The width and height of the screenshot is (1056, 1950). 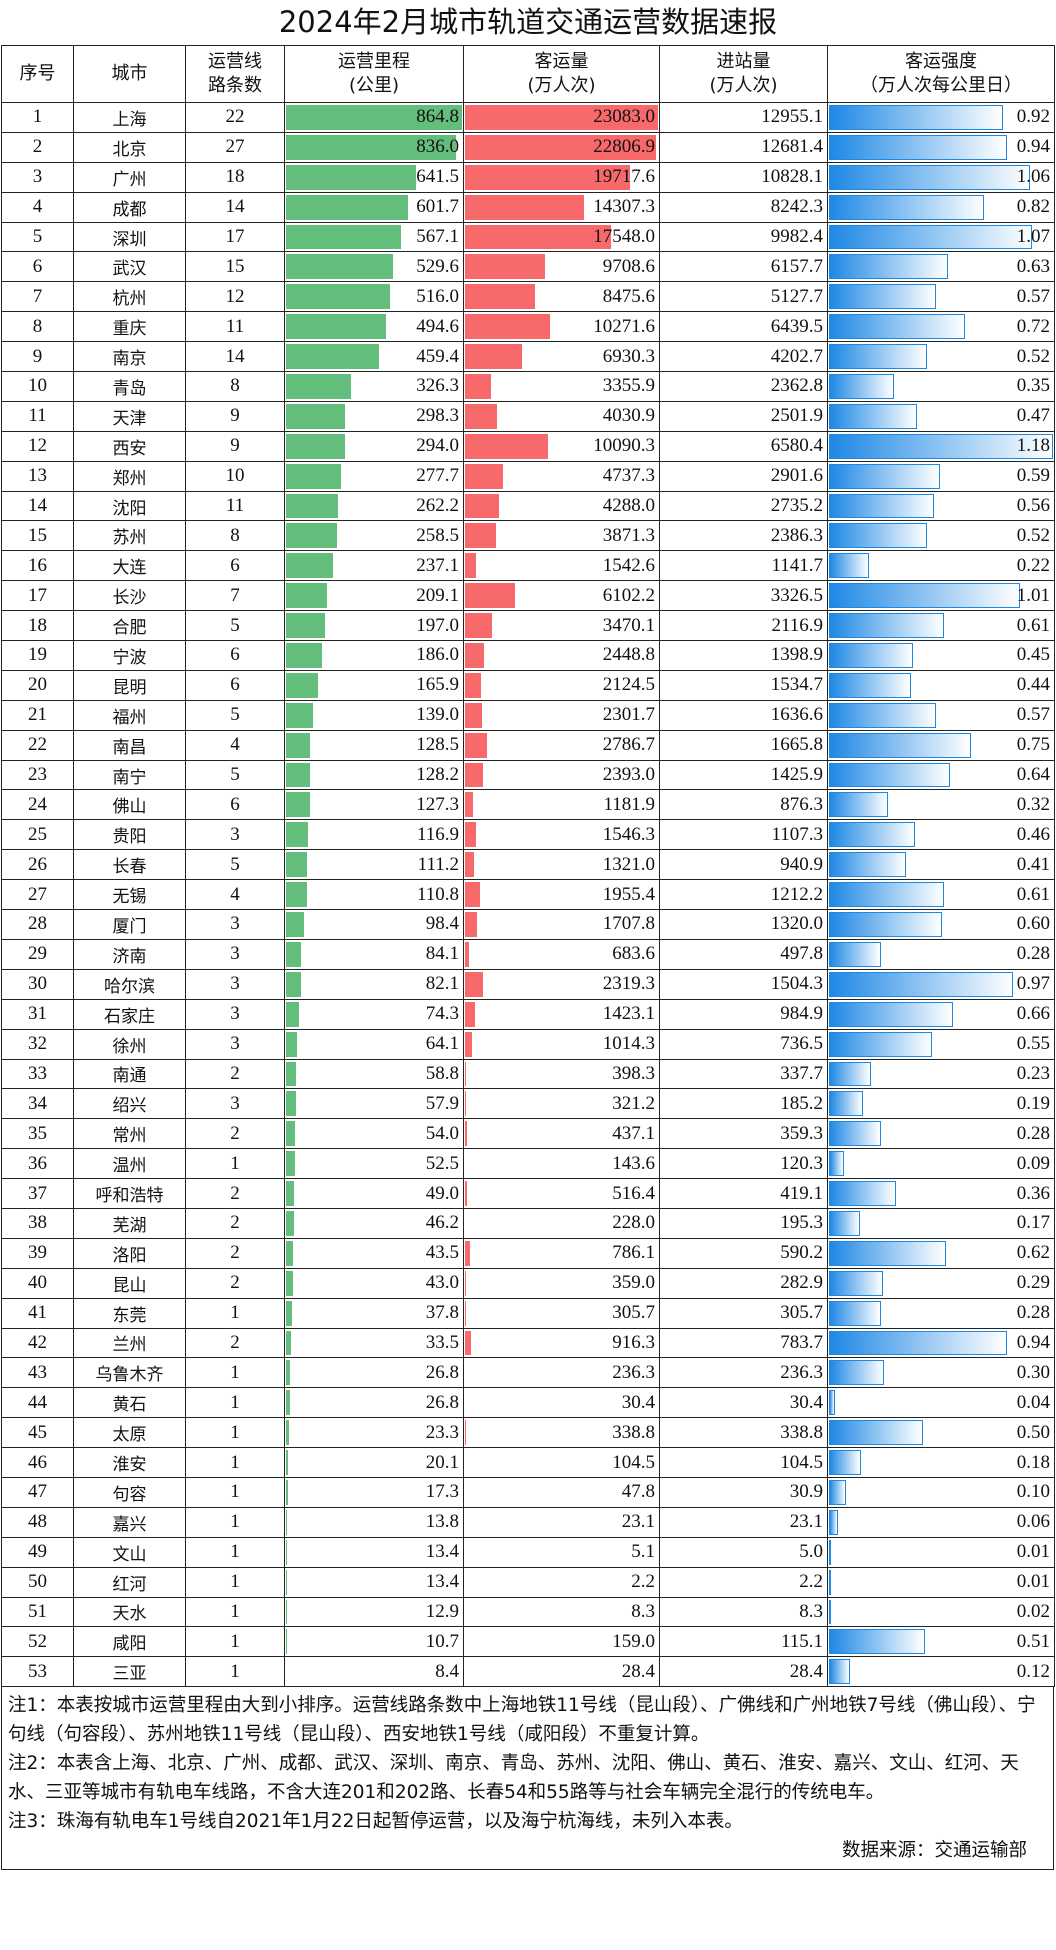 What do you see at coordinates (528, 835) in the screenshot?
I see `table-row: 25 贵阳 3 116.9 1546.3 1107.3 0.46` at bounding box center [528, 835].